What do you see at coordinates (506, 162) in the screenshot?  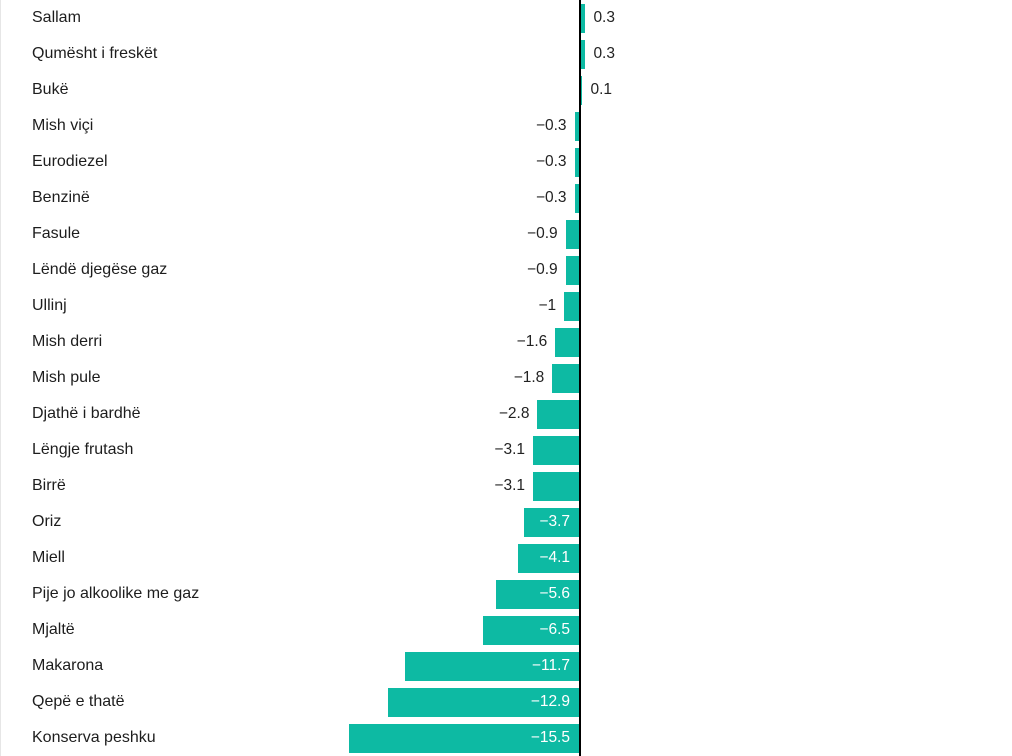 I see `chart-row: Eurodiezel −0.3` at bounding box center [506, 162].